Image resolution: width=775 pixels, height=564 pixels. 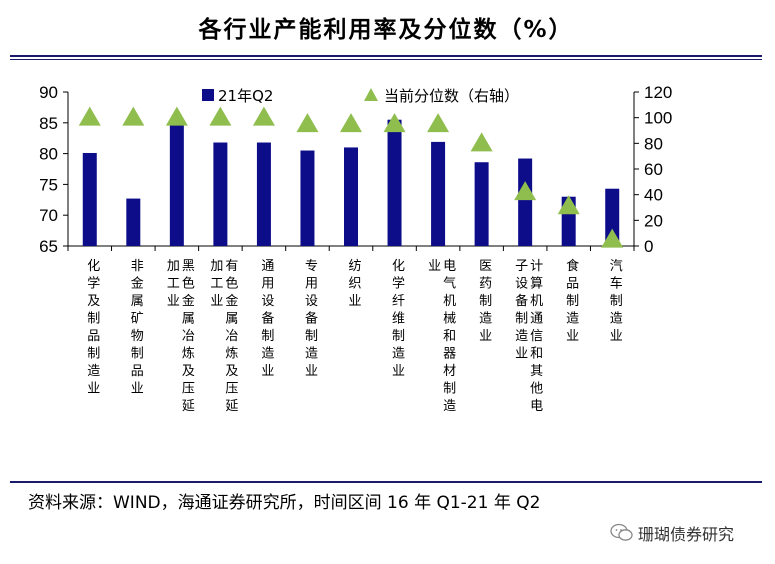 What do you see at coordinates (48, 246) in the screenshot?
I see `y-left-tick-label: 65` at bounding box center [48, 246].